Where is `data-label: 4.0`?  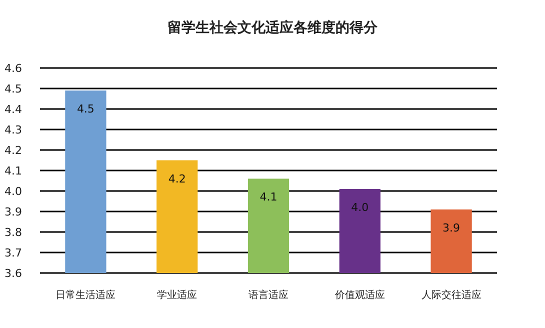 data-label: 4.0 is located at coordinates (360, 207).